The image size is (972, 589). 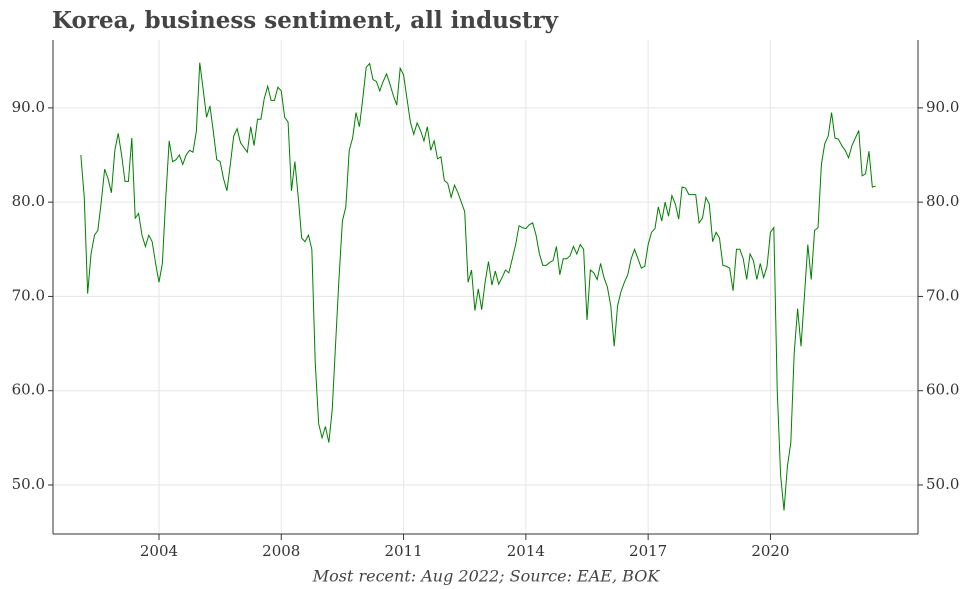 I want to click on x-tick-label: 2017, so click(x=648, y=551).